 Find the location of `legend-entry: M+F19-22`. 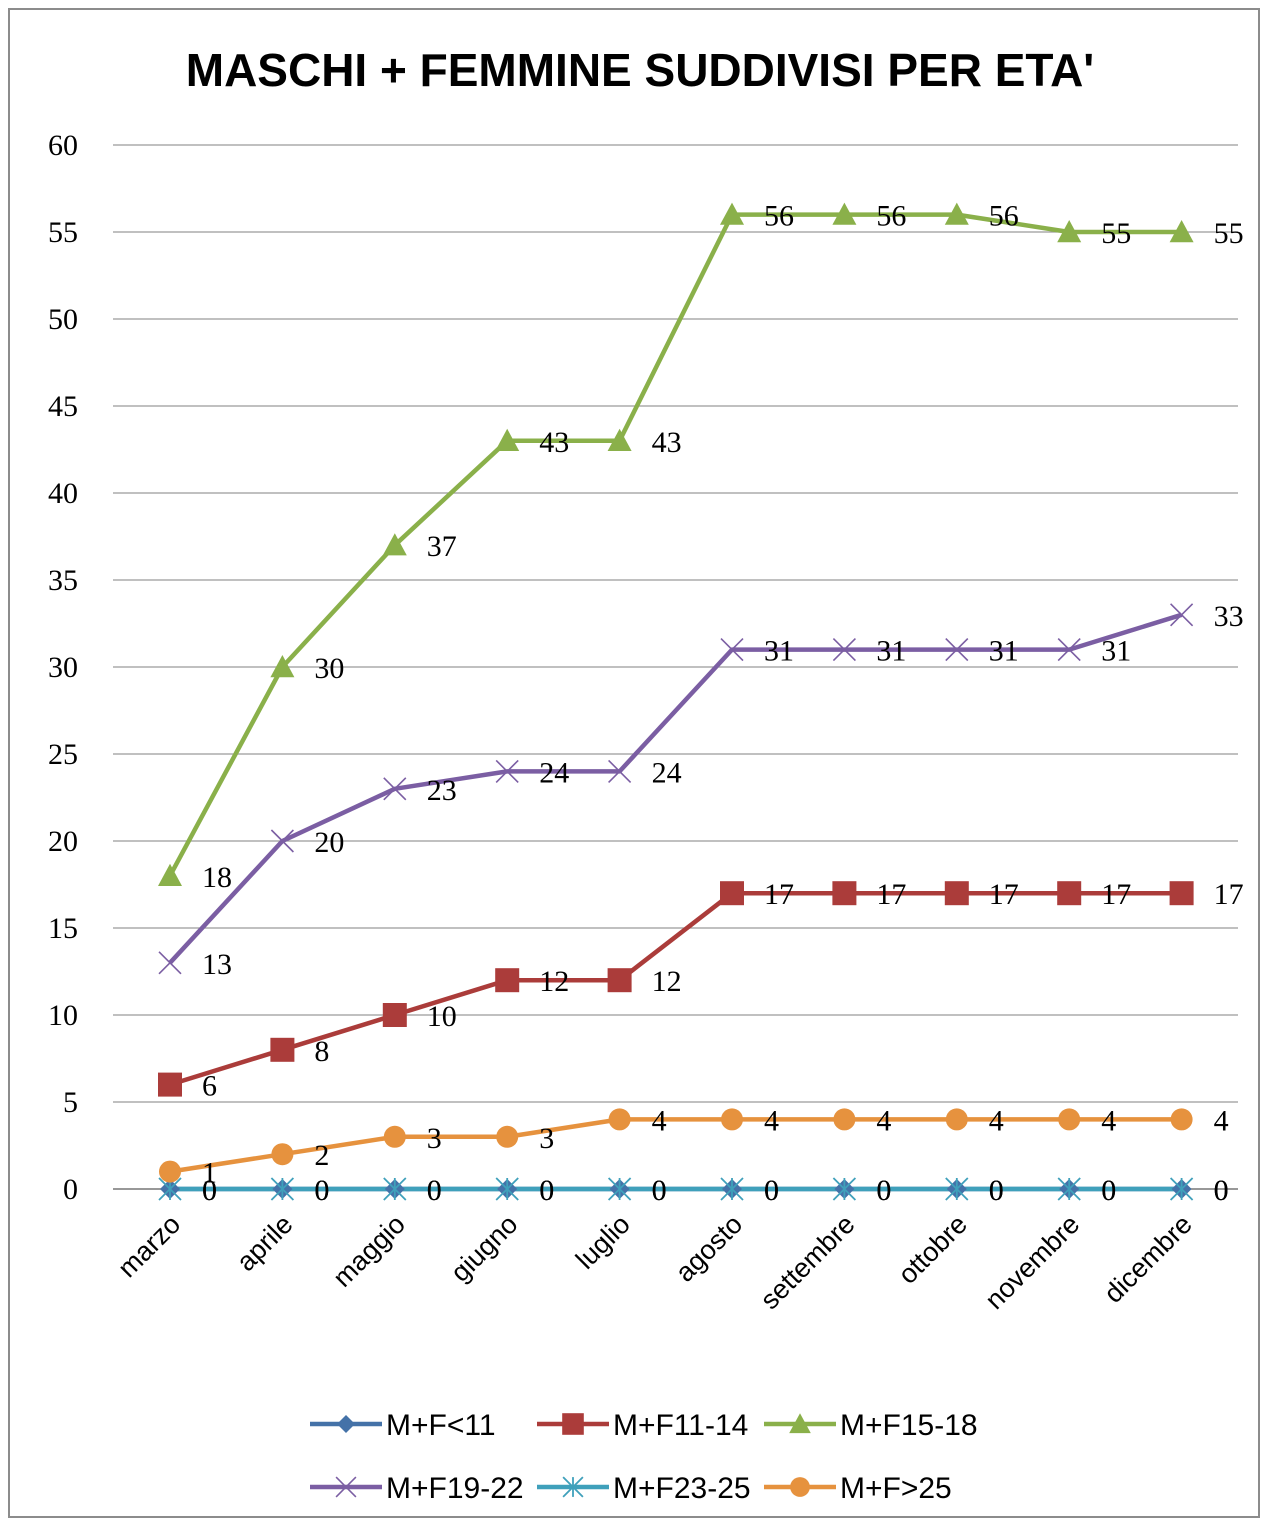

legend-entry: M+F19-22 is located at coordinates (417, 1488).